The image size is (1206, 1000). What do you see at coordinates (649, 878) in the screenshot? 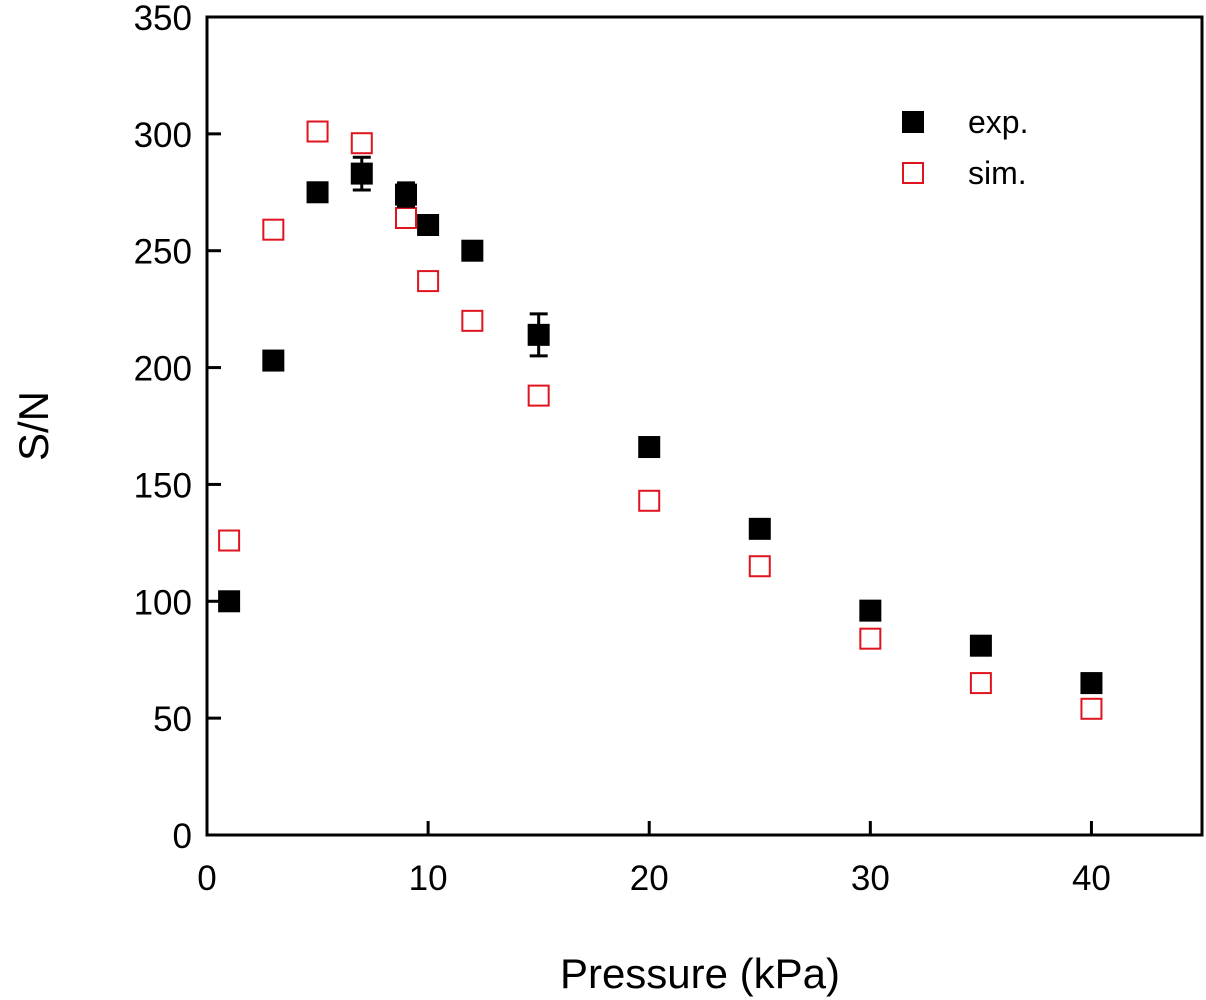
I see `x-tick-label: 20` at bounding box center [649, 878].